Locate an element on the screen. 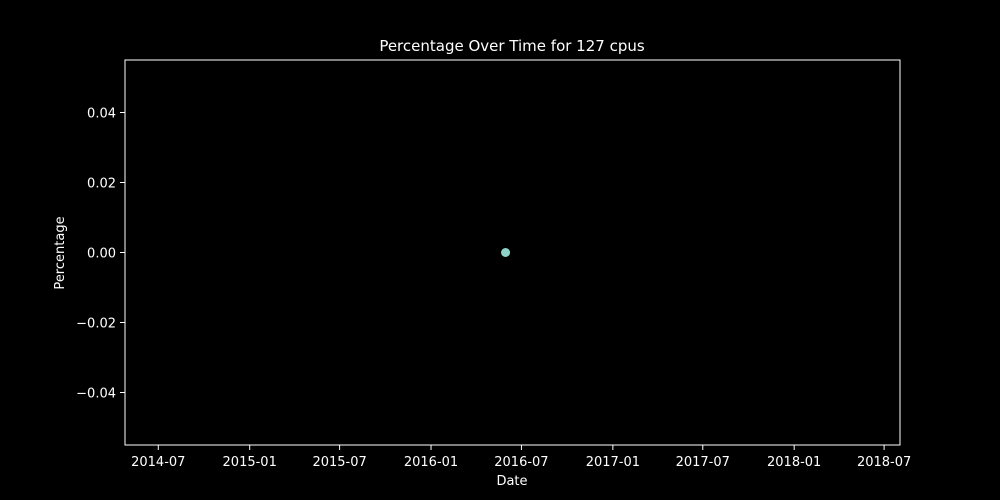 This screenshot has width=1000, height=500. x-tick-label: 2014-07 is located at coordinates (158, 462).